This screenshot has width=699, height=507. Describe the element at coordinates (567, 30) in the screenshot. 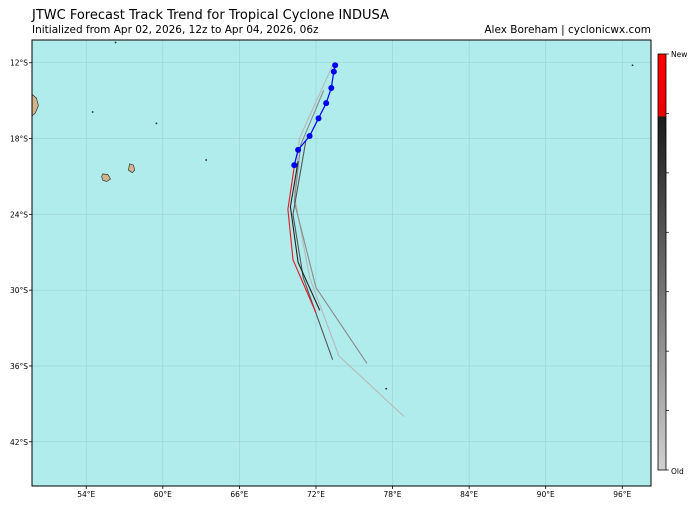

I see `chart-credit: Alex Boreham | cyclonicwx.com` at that location.